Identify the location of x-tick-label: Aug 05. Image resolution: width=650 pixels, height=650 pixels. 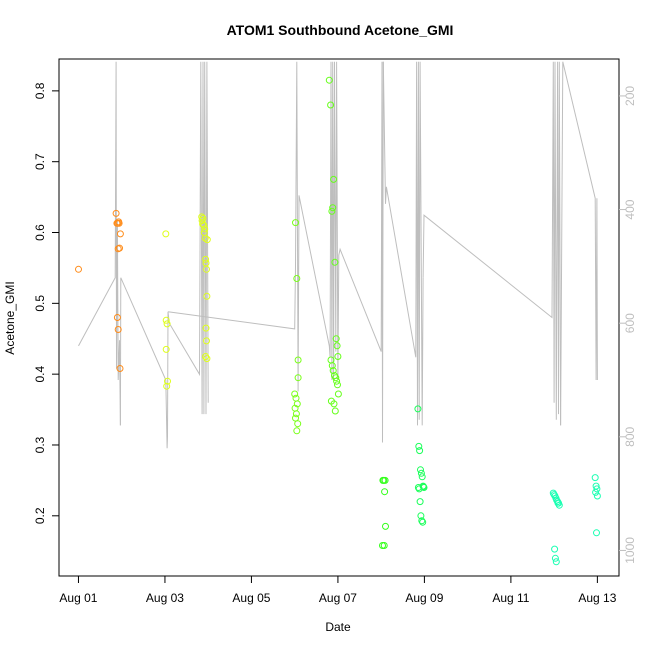
(251, 598).